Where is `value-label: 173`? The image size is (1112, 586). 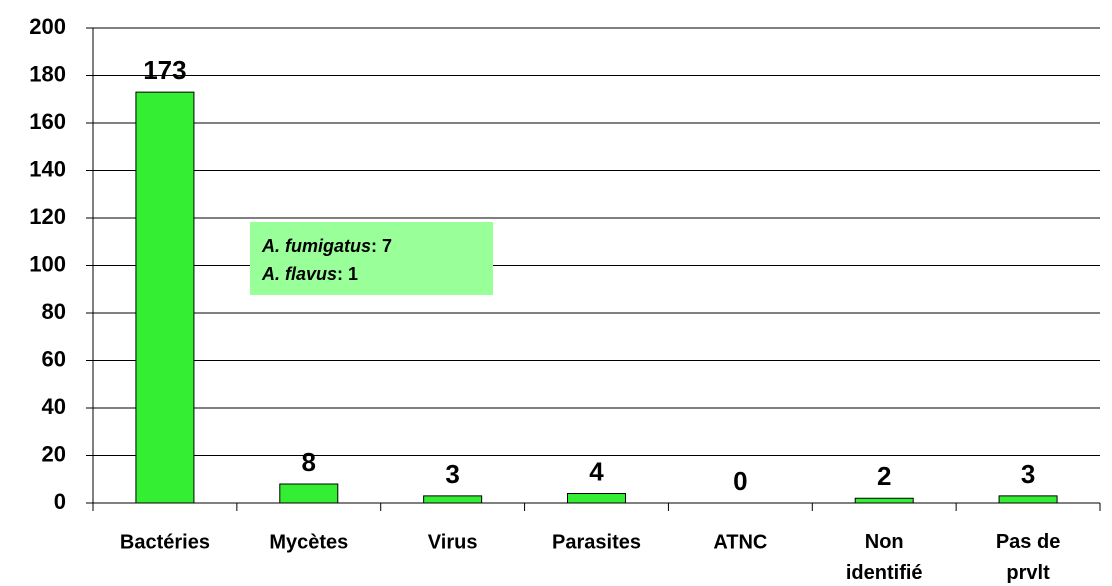 value-label: 173 is located at coordinates (164, 70).